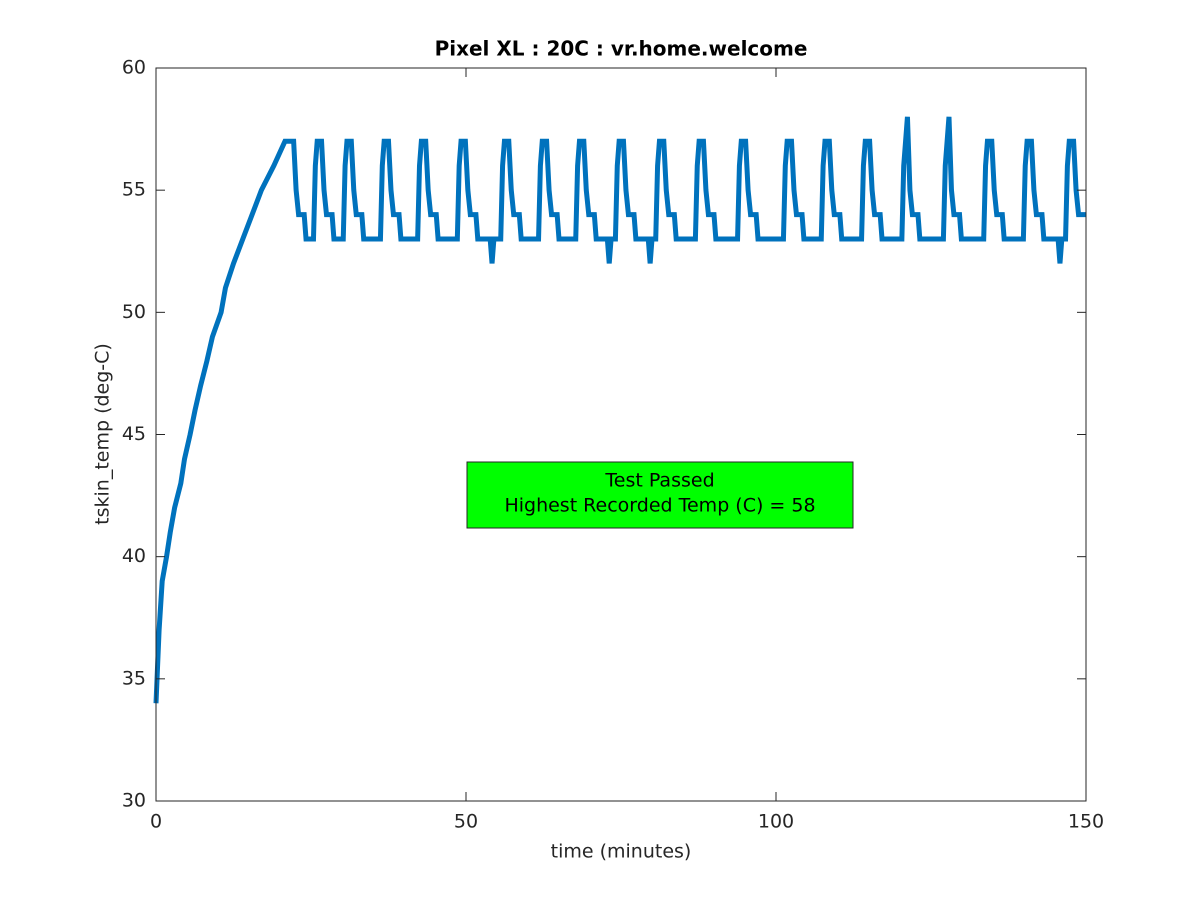  I want to click on y-tick-label: 50, so click(134, 312).